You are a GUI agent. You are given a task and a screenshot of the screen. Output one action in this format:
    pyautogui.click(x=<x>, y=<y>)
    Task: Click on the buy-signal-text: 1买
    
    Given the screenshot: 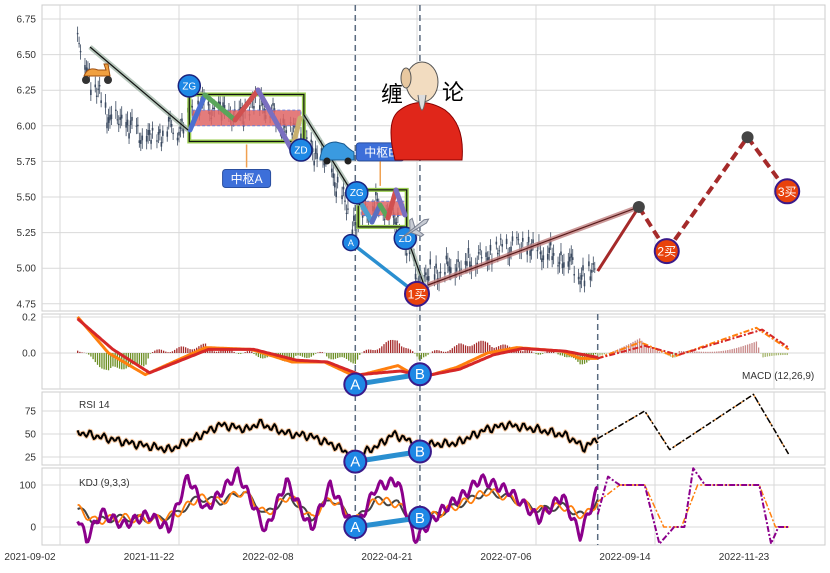 What is the action you would take?
    pyautogui.click(x=417, y=294)
    